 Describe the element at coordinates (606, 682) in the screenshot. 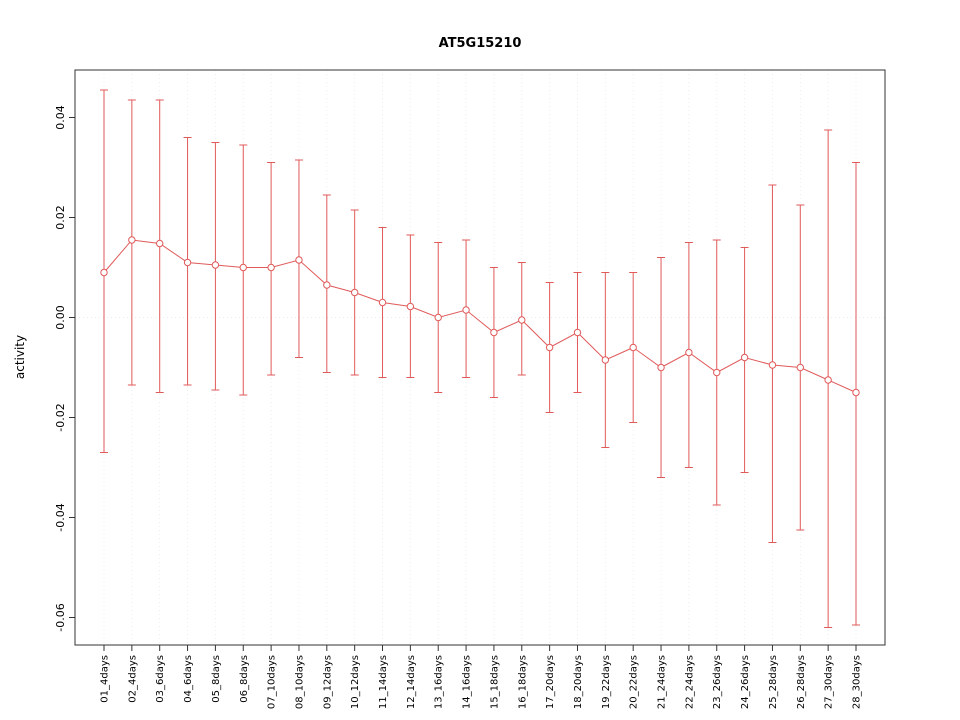

I see `x-tick-label: 19_22days` at that location.